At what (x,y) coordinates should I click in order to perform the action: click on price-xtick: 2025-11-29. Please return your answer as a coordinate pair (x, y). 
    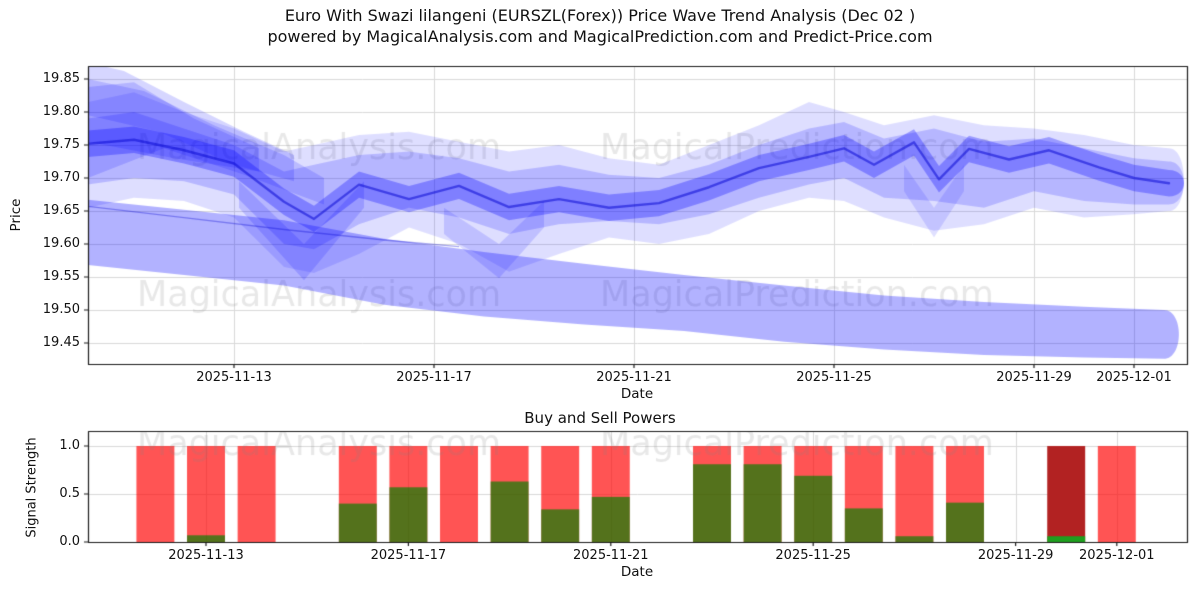
    Looking at the image, I should click on (1034, 377).